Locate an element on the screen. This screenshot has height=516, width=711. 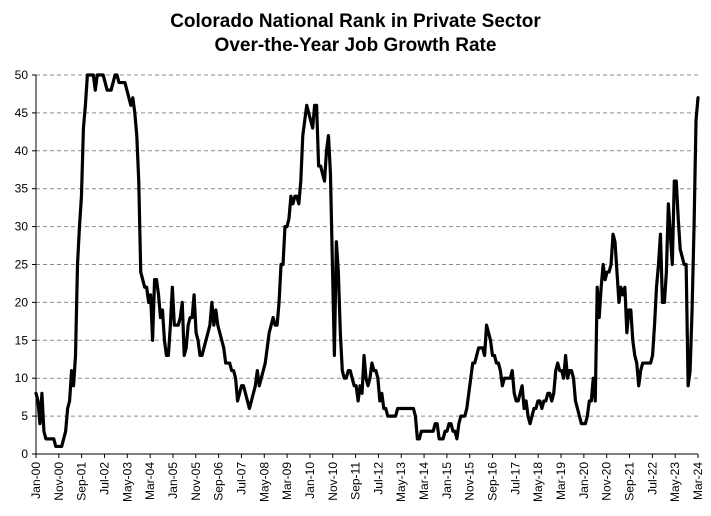
x-tick-label: Nov-05 is located at coordinates (196, 481).